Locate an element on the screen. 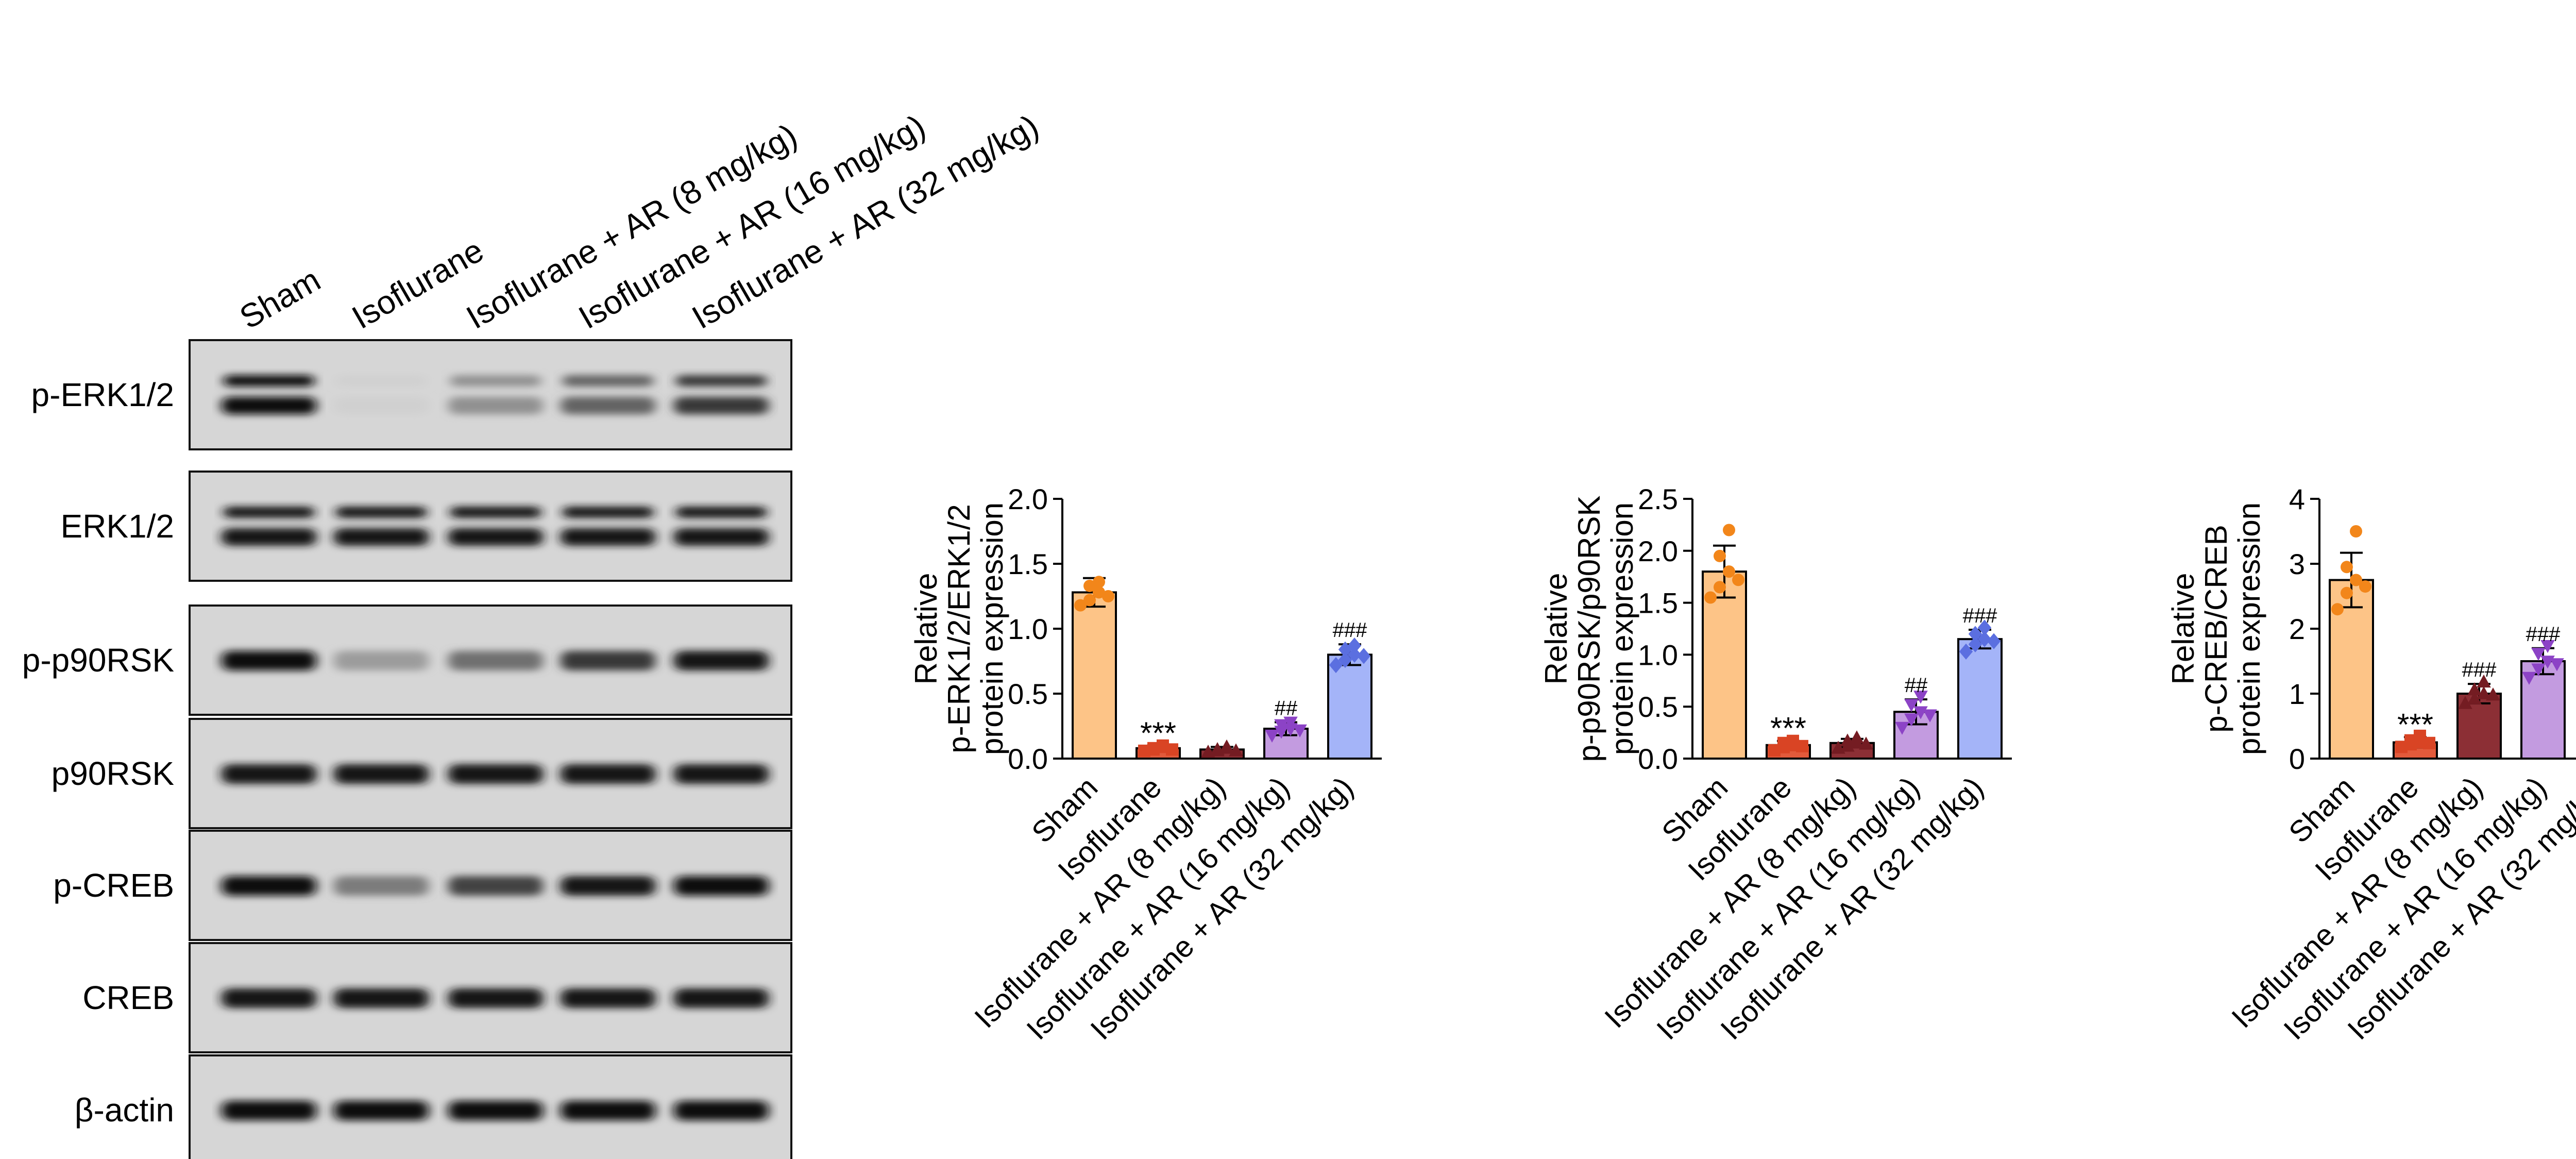 The image size is (2576, 1159). blot-row: ERK1/2 is located at coordinates (426, 526).